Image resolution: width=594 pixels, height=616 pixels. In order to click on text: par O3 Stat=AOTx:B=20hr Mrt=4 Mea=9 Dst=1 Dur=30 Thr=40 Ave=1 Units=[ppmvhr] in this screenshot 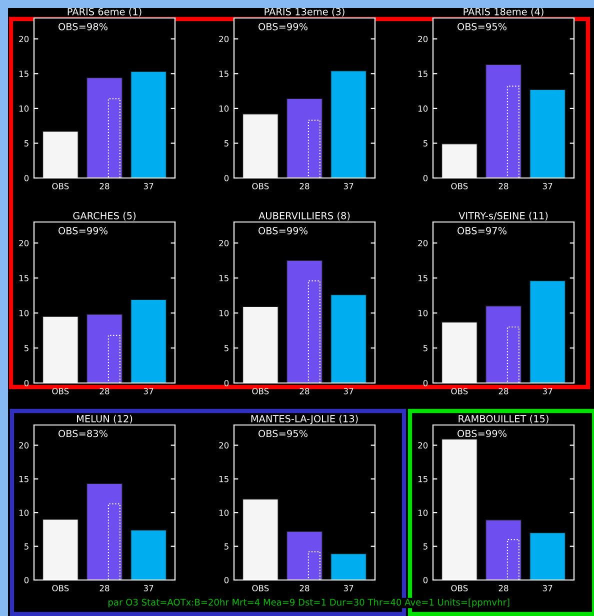, I will do `click(309, 603)`.